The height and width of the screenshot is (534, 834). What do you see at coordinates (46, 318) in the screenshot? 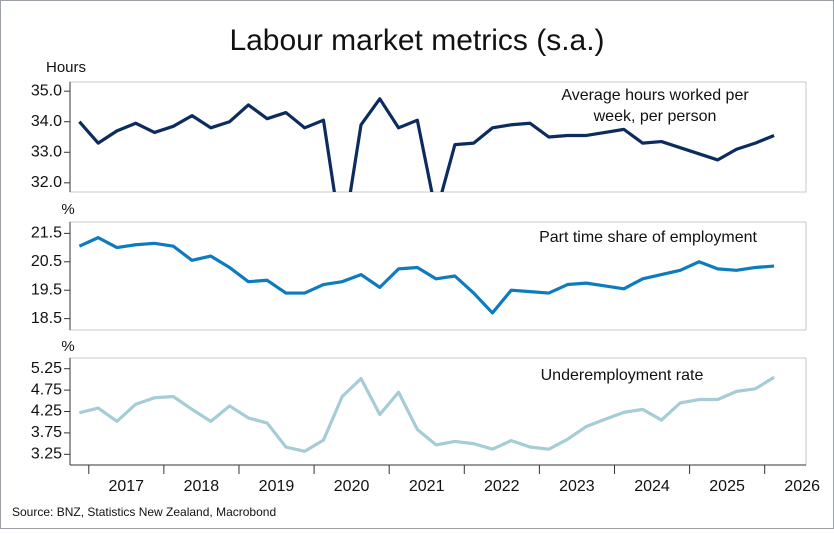
I see `y-tick-label: 18.5` at bounding box center [46, 318].